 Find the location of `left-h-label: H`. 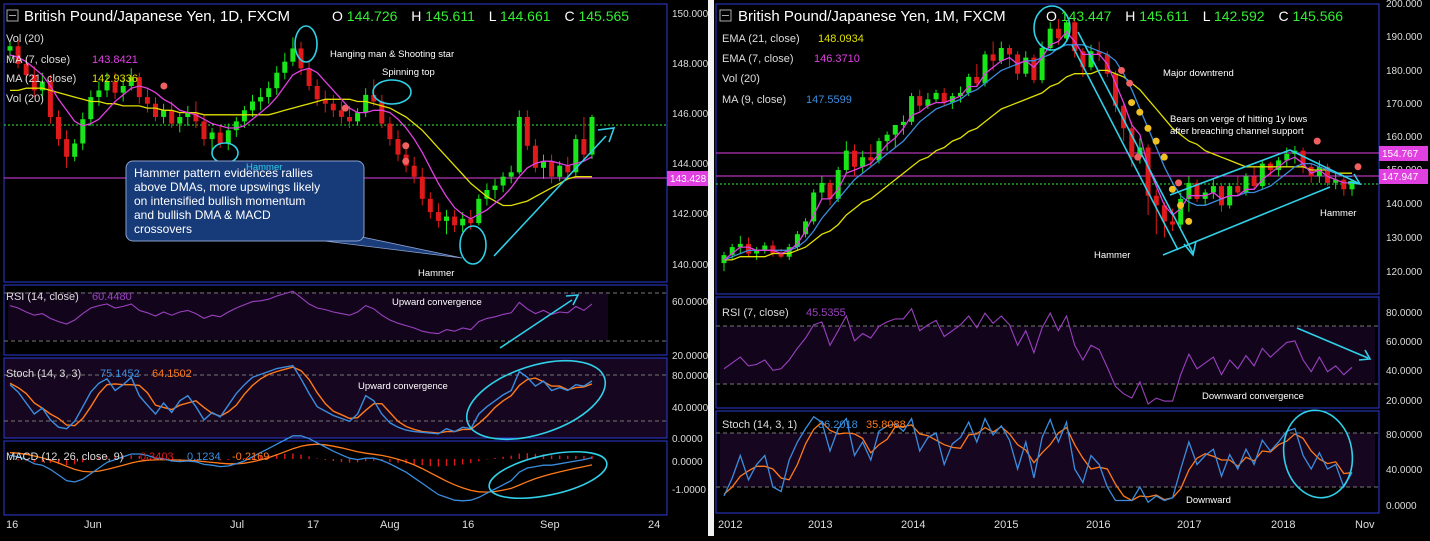

left-h-label: H is located at coordinates (416, 16).